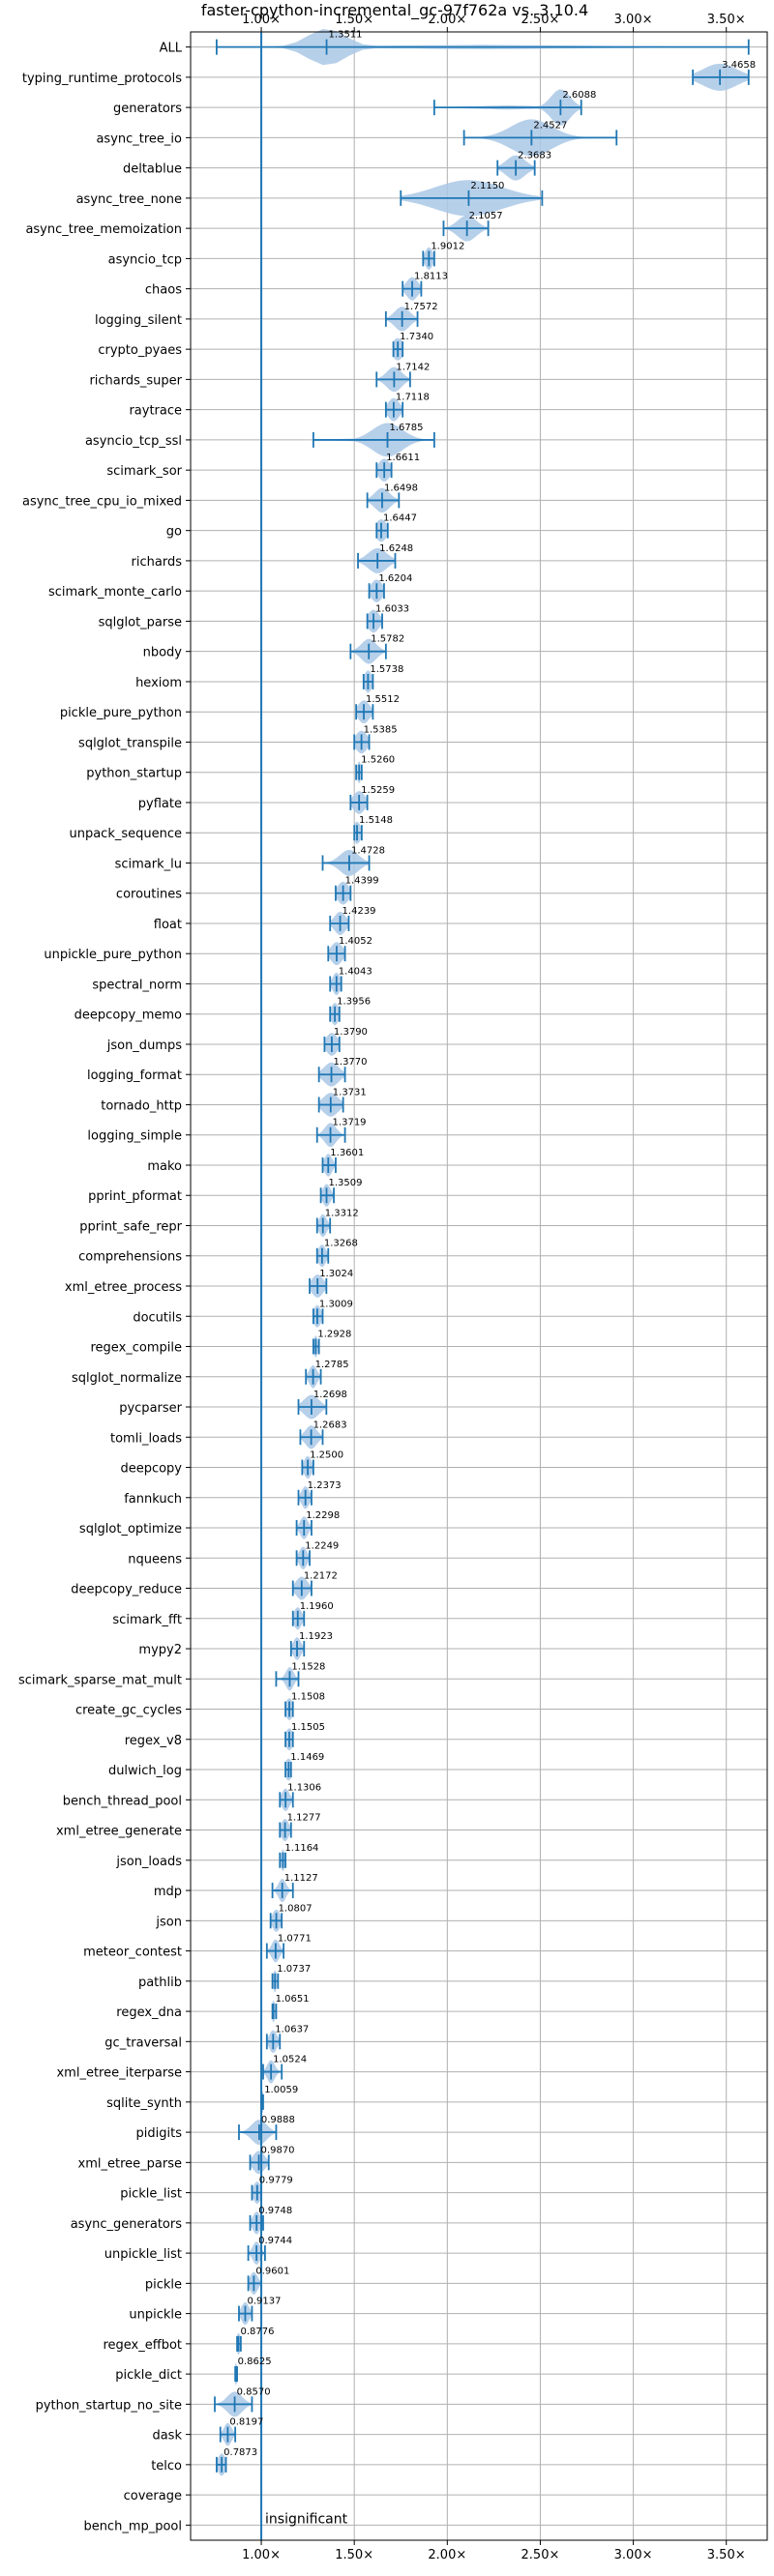 The height and width of the screenshot is (2576, 774). What do you see at coordinates (102, 79) in the screenshot?
I see `y-tick-label: typing_runtime_protocols` at bounding box center [102, 79].